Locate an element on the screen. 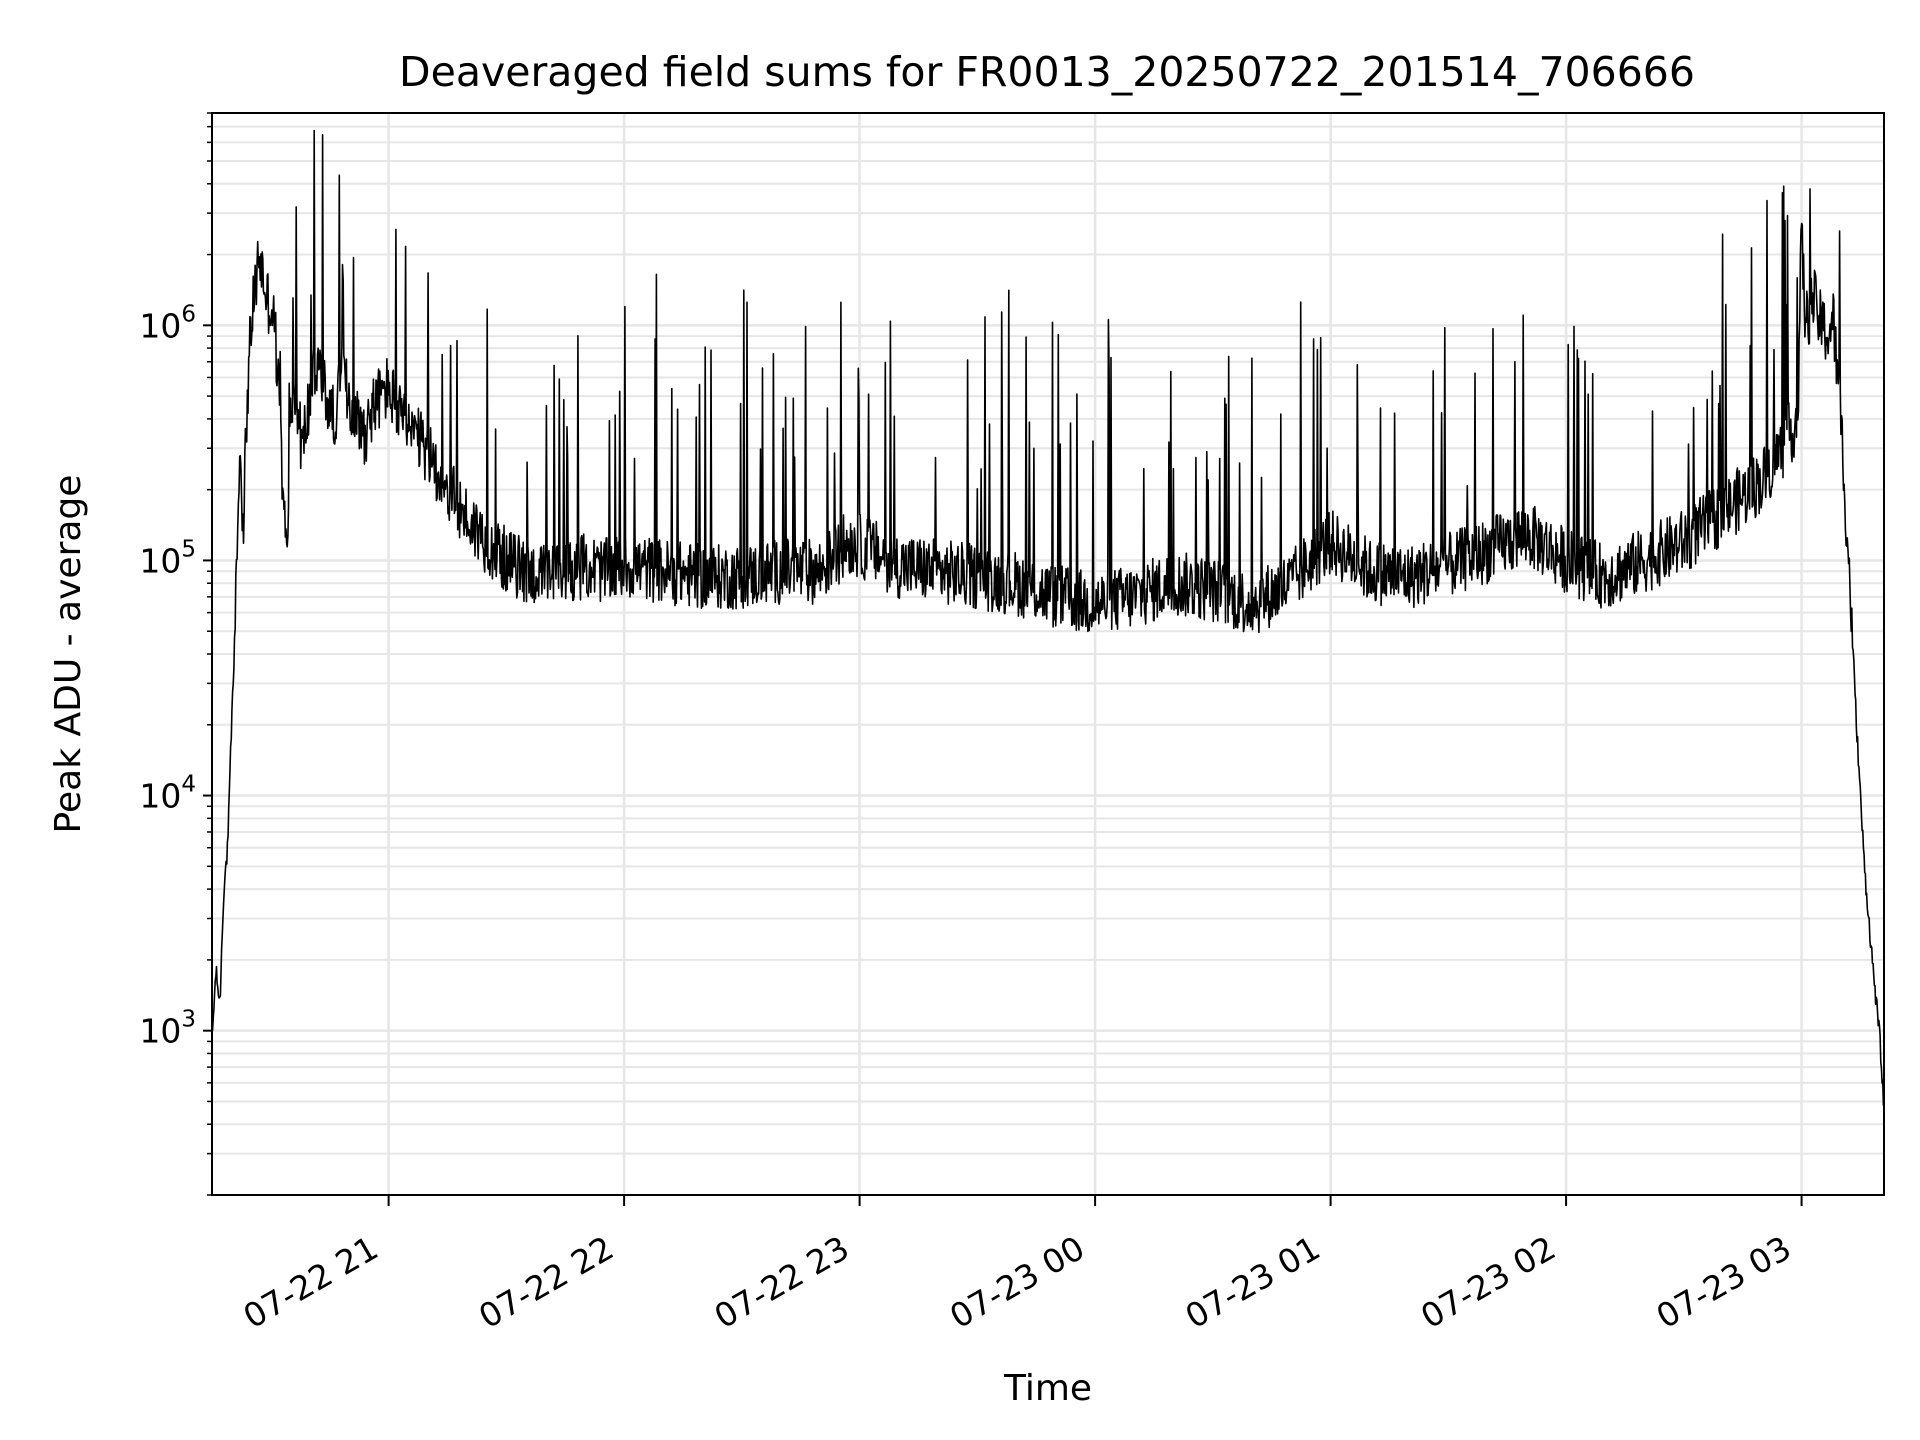  y-axis-label: Peak ADU - average is located at coordinates (68, 654).